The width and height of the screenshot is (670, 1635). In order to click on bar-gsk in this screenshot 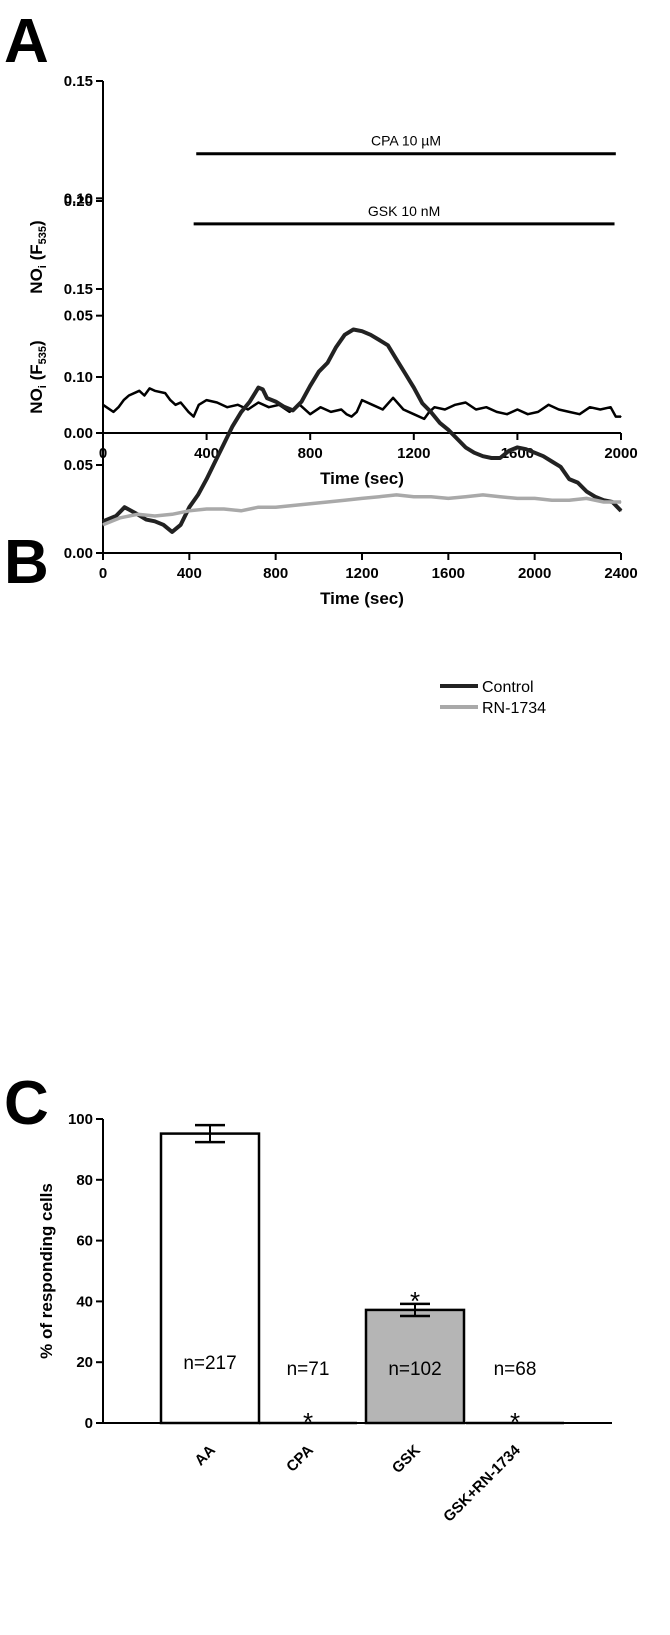, I will do `click(415, 1366)`.